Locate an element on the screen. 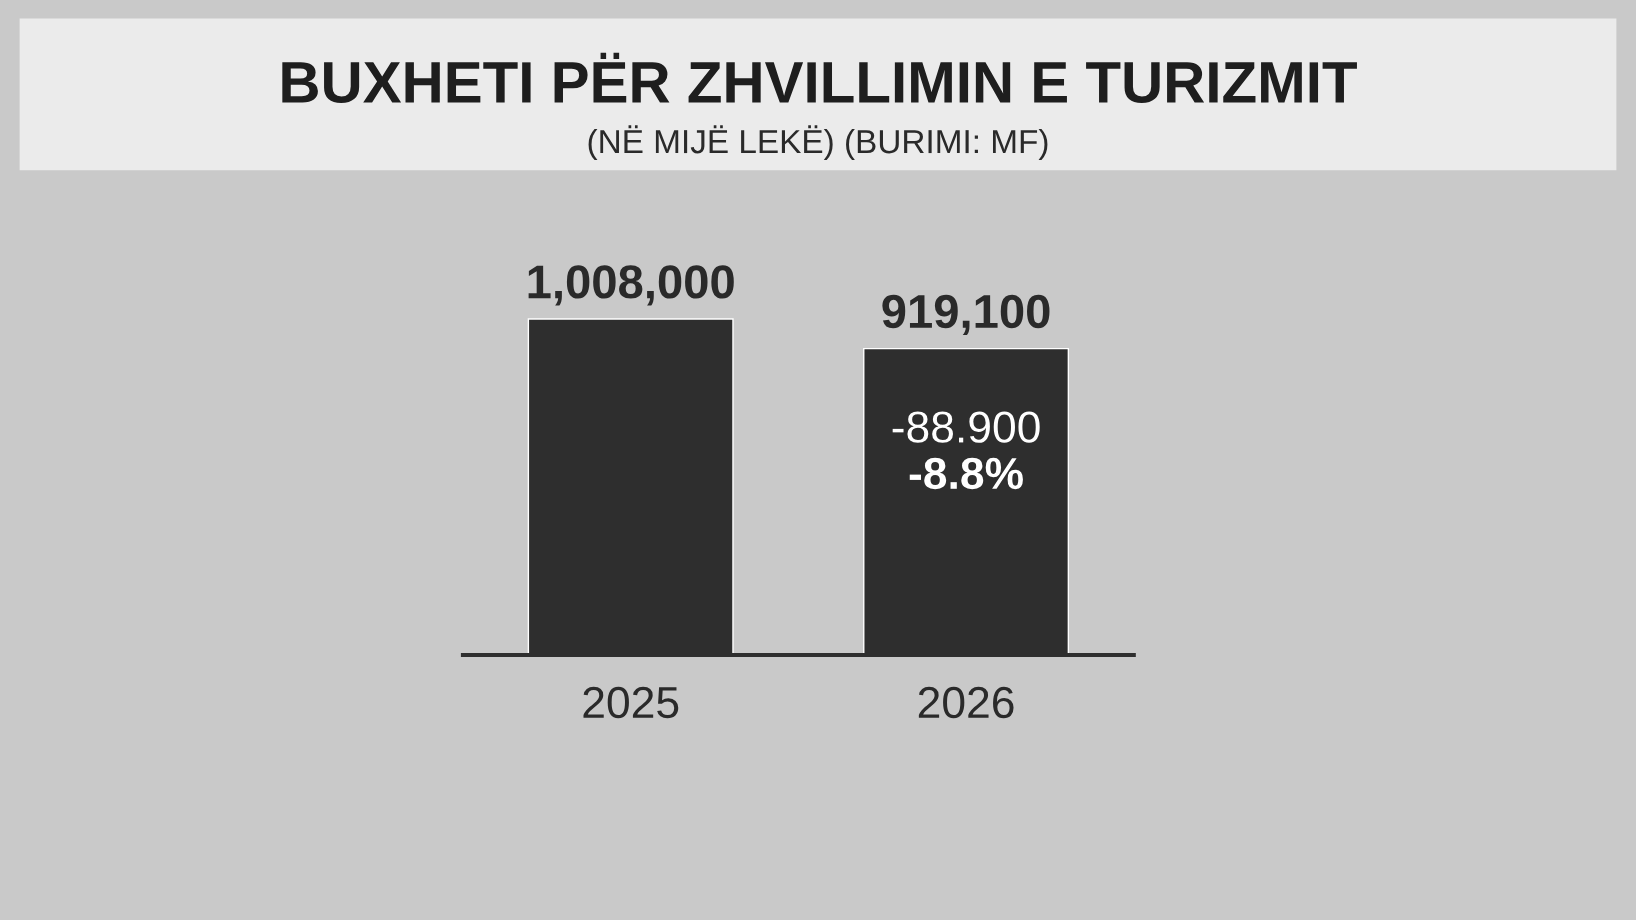 The height and width of the screenshot is (920, 1636). chart-title: BUXHETI PËR ZHVILLIMIN E TURIZMIT is located at coordinates (819, 78).